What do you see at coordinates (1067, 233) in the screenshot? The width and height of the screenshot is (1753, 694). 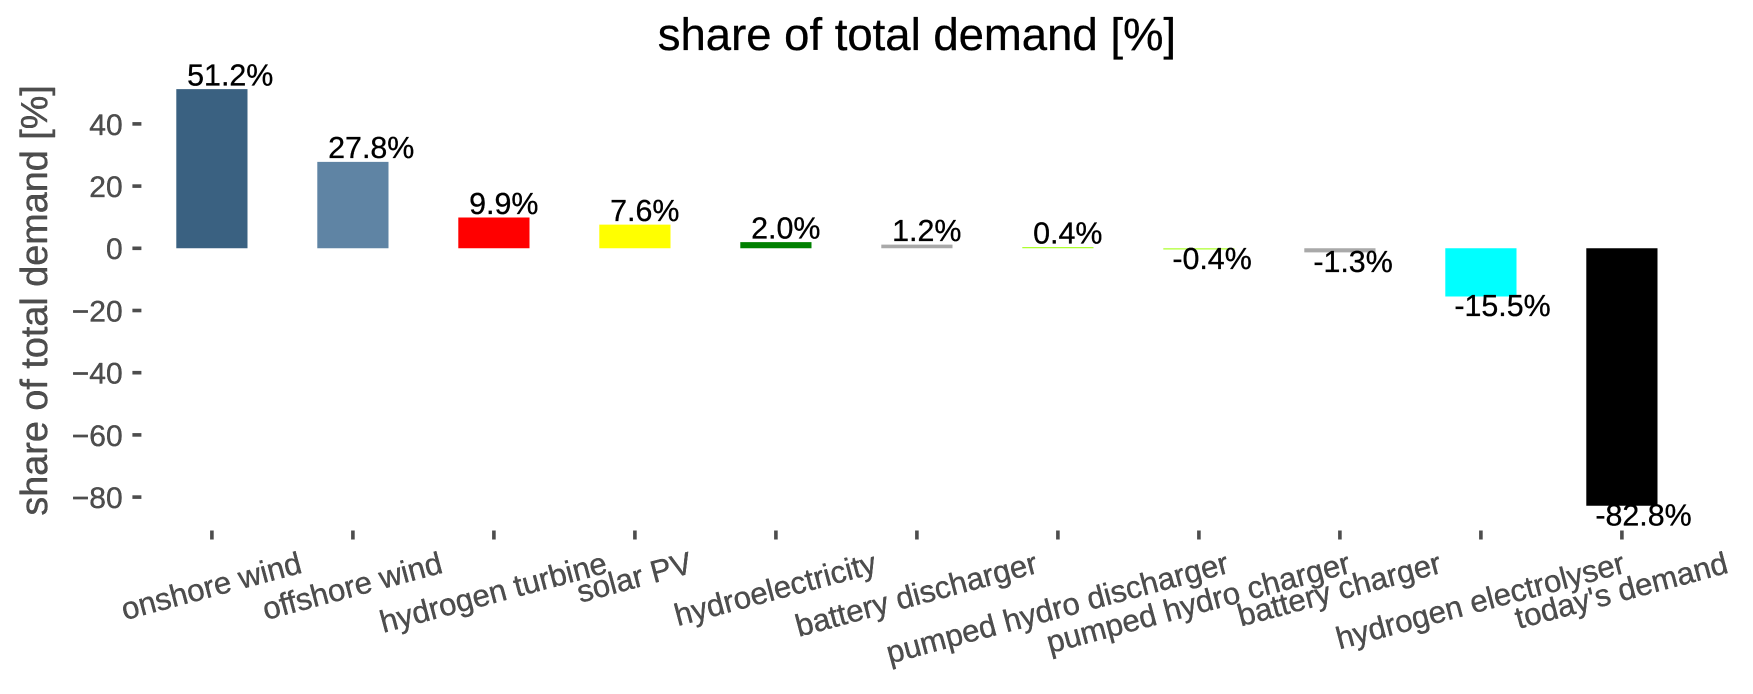 I see `svg-text: 0.4%` at bounding box center [1067, 233].